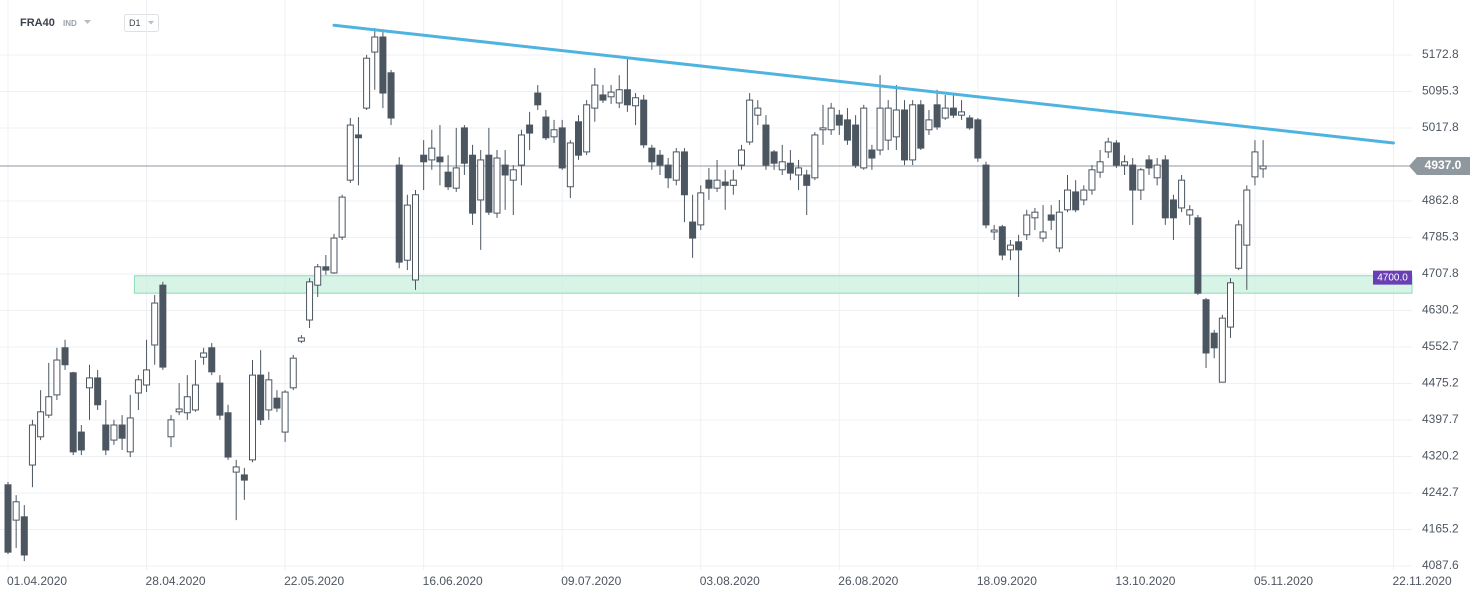 The image size is (1482, 598). I want to click on y-tick-label: 4552.7, so click(1440, 346).